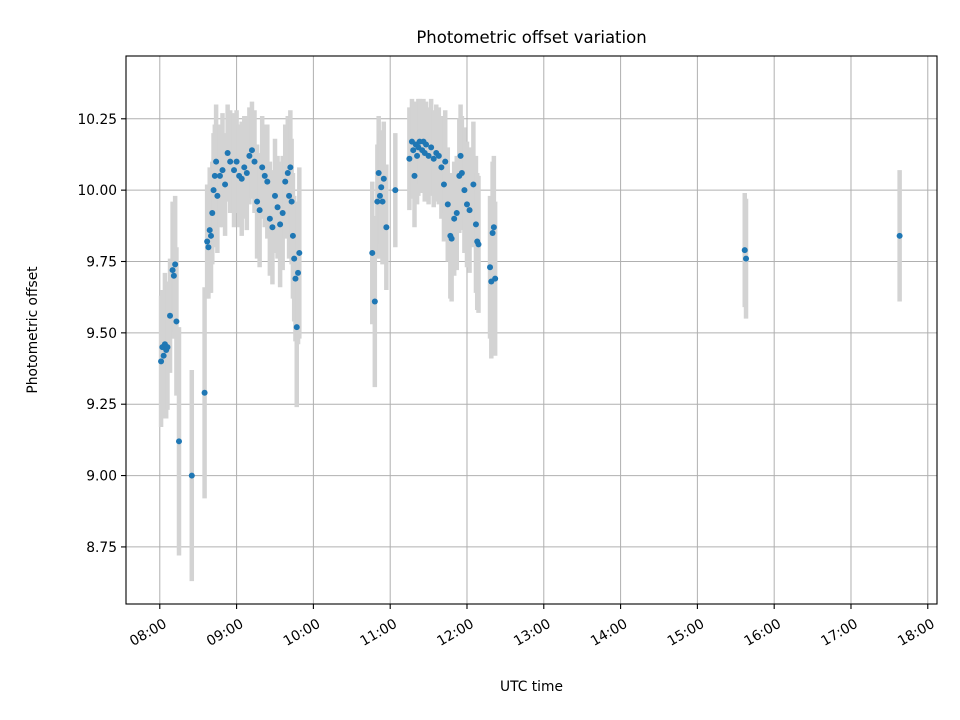  Describe the element at coordinates (98, 191) in the screenshot. I see `y-tick-label: 10.00` at that location.